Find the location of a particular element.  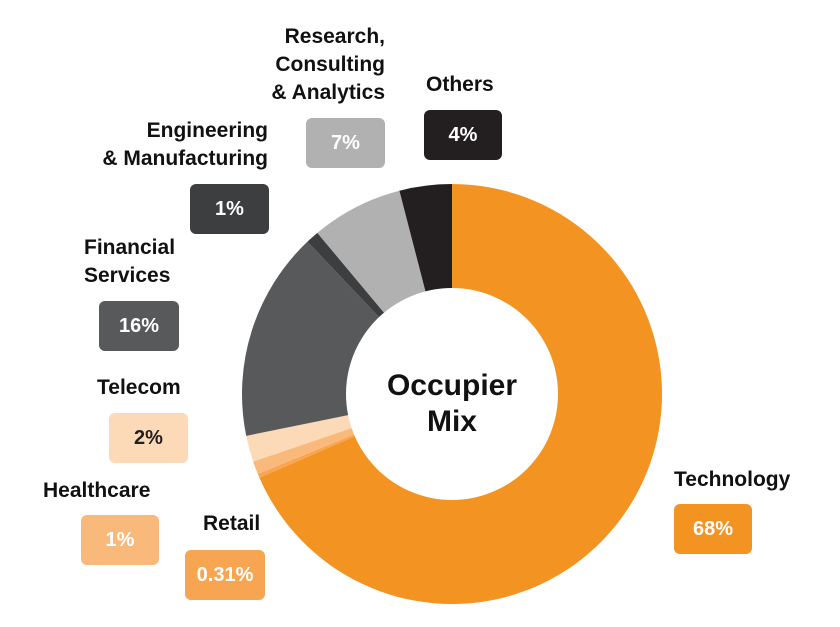

slice-label-technology: Technology is located at coordinates (732, 479).